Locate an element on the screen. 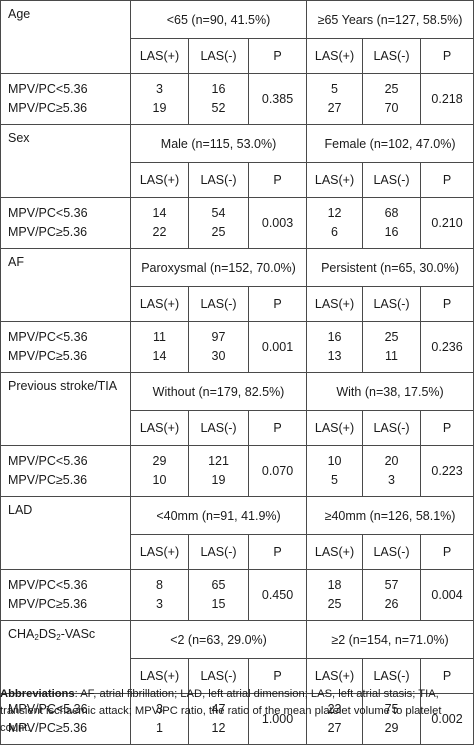  g1-p-value: 0.450 is located at coordinates (277, 595).